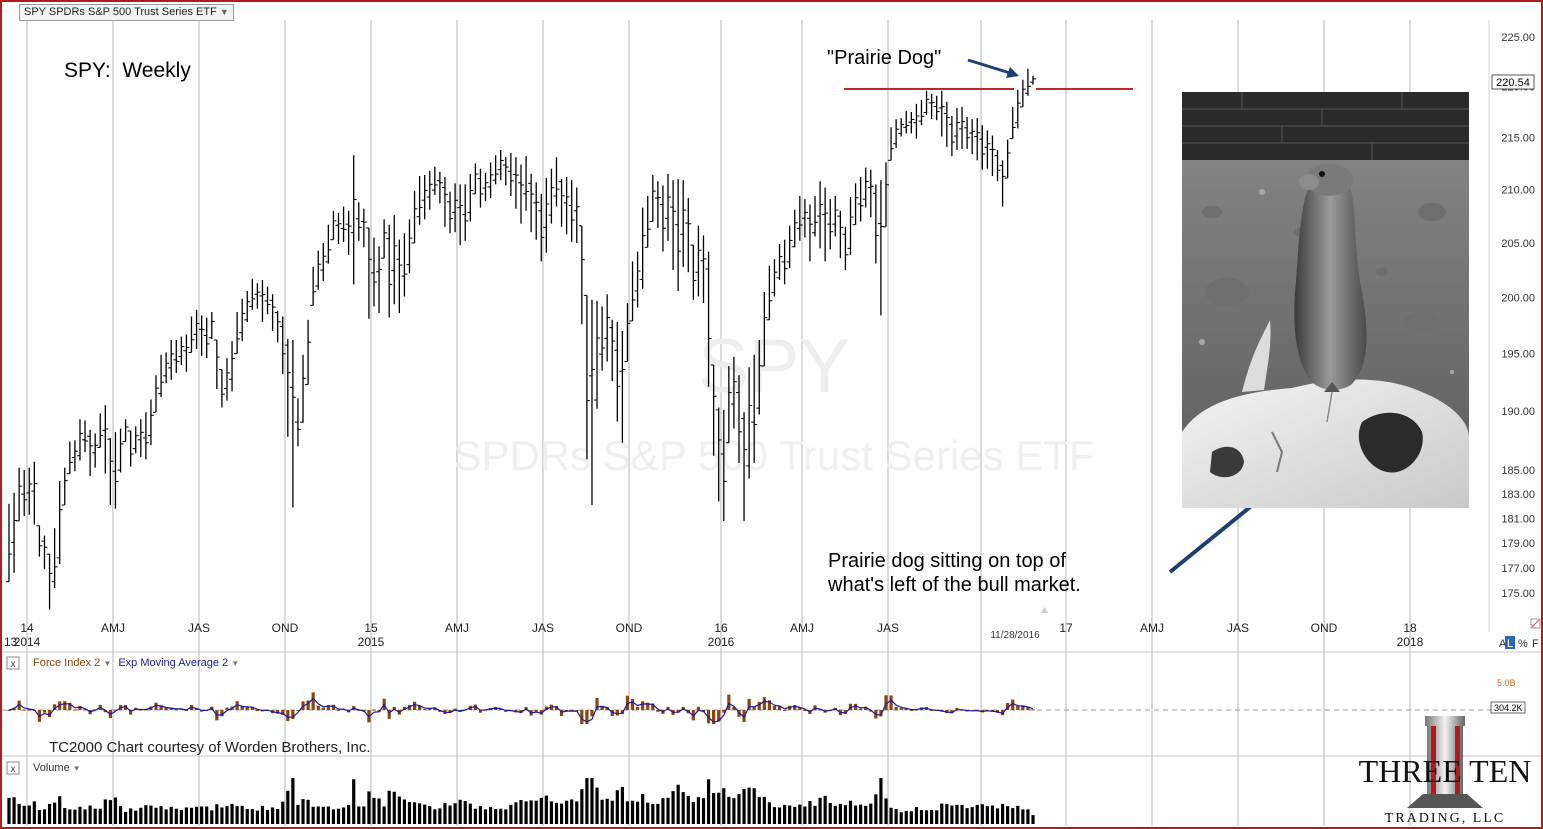  Describe the element at coordinates (947, 561) in the screenshot. I see `caption-line-1: Prairie dog sitting on top of` at that location.